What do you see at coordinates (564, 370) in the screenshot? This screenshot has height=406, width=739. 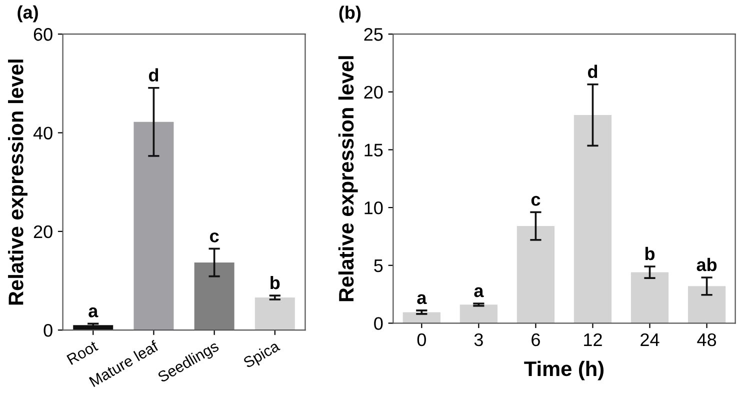 I see `x-axis-title: Time (h)` at bounding box center [564, 370].